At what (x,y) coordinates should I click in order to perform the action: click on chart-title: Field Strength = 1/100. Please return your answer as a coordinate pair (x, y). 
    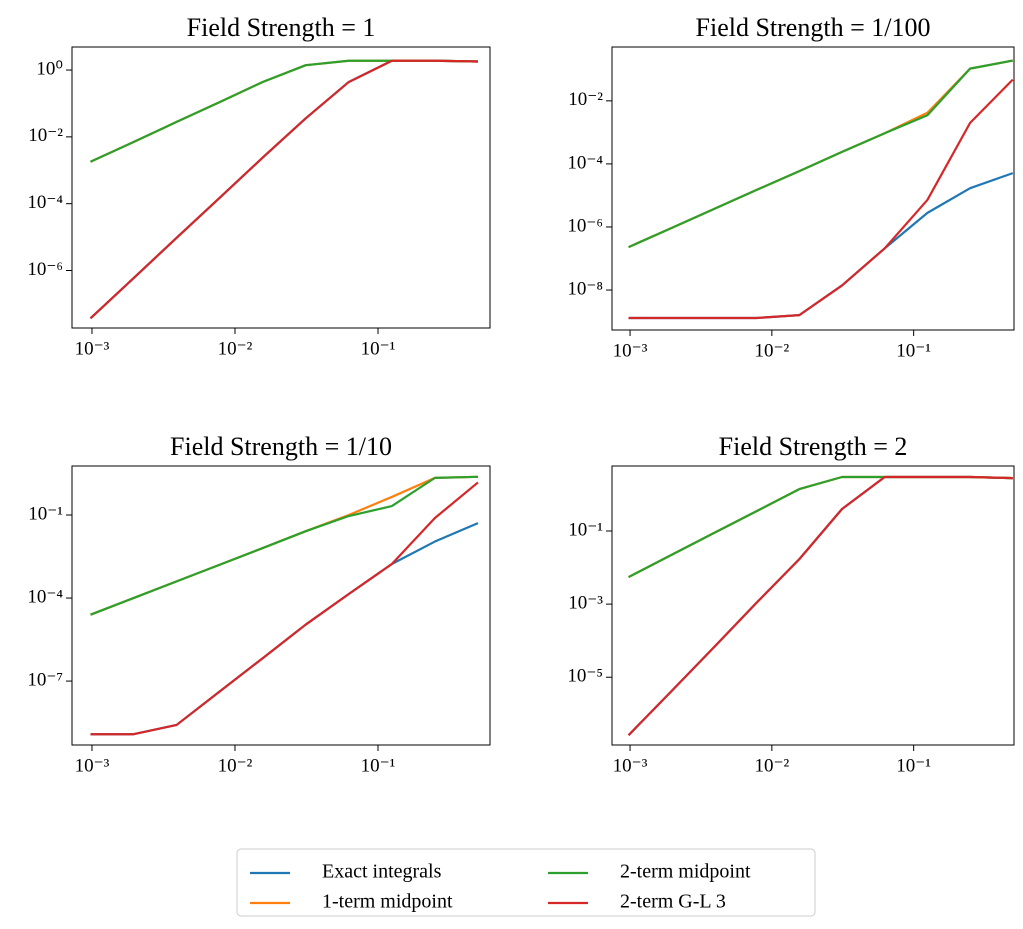
    Looking at the image, I should click on (813, 27).